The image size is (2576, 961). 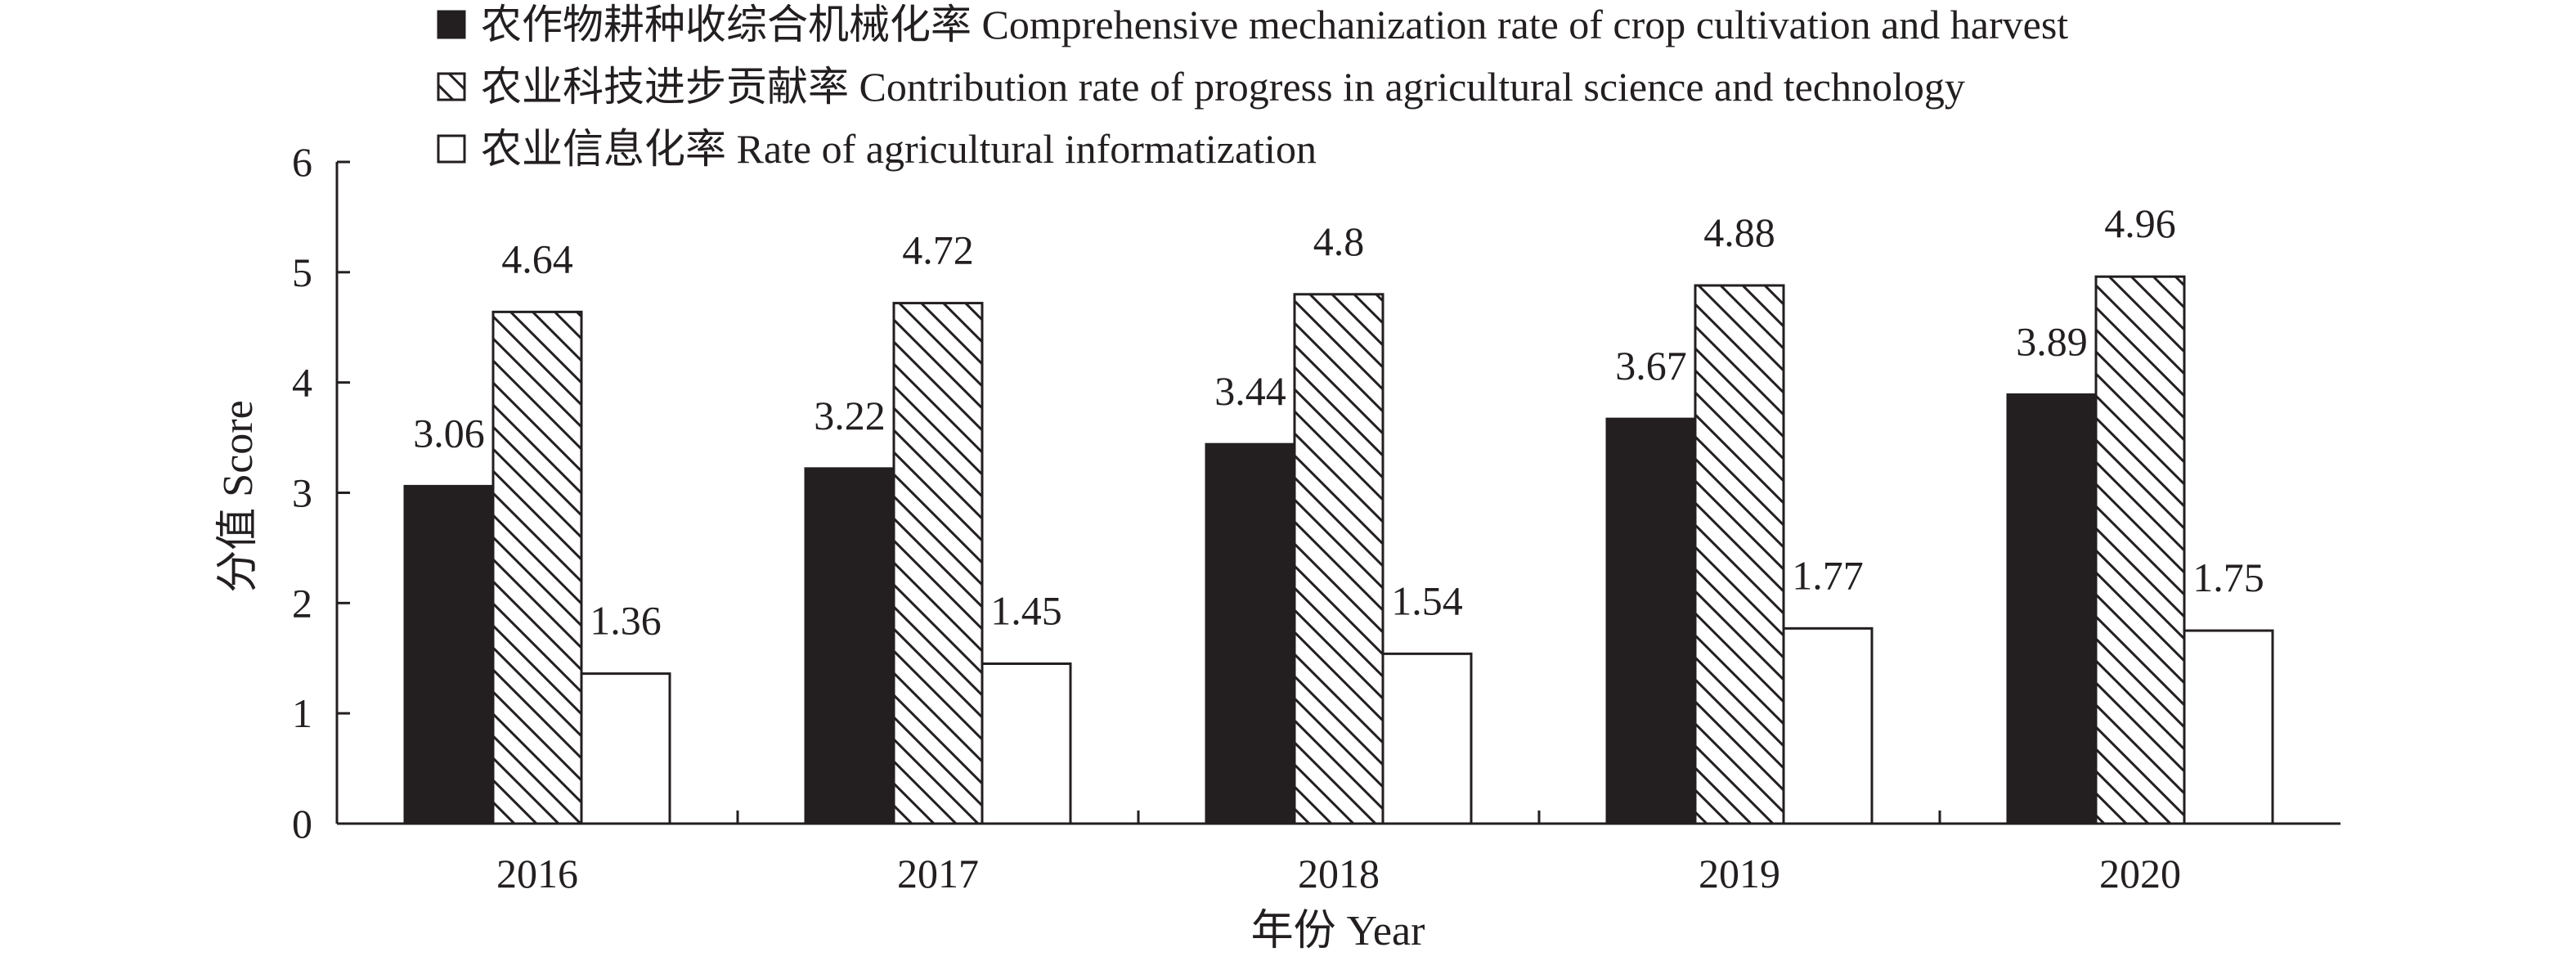 What do you see at coordinates (302, 603) in the screenshot?
I see `y-tick-label: 2` at bounding box center [302, 603].